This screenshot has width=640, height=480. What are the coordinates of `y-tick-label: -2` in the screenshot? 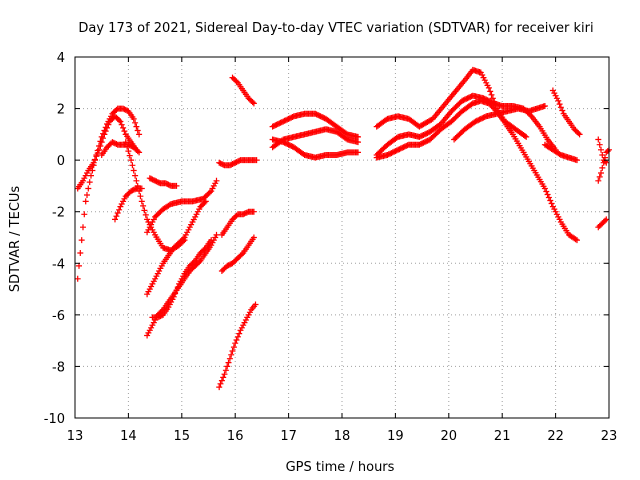 It's located at (58, 213).